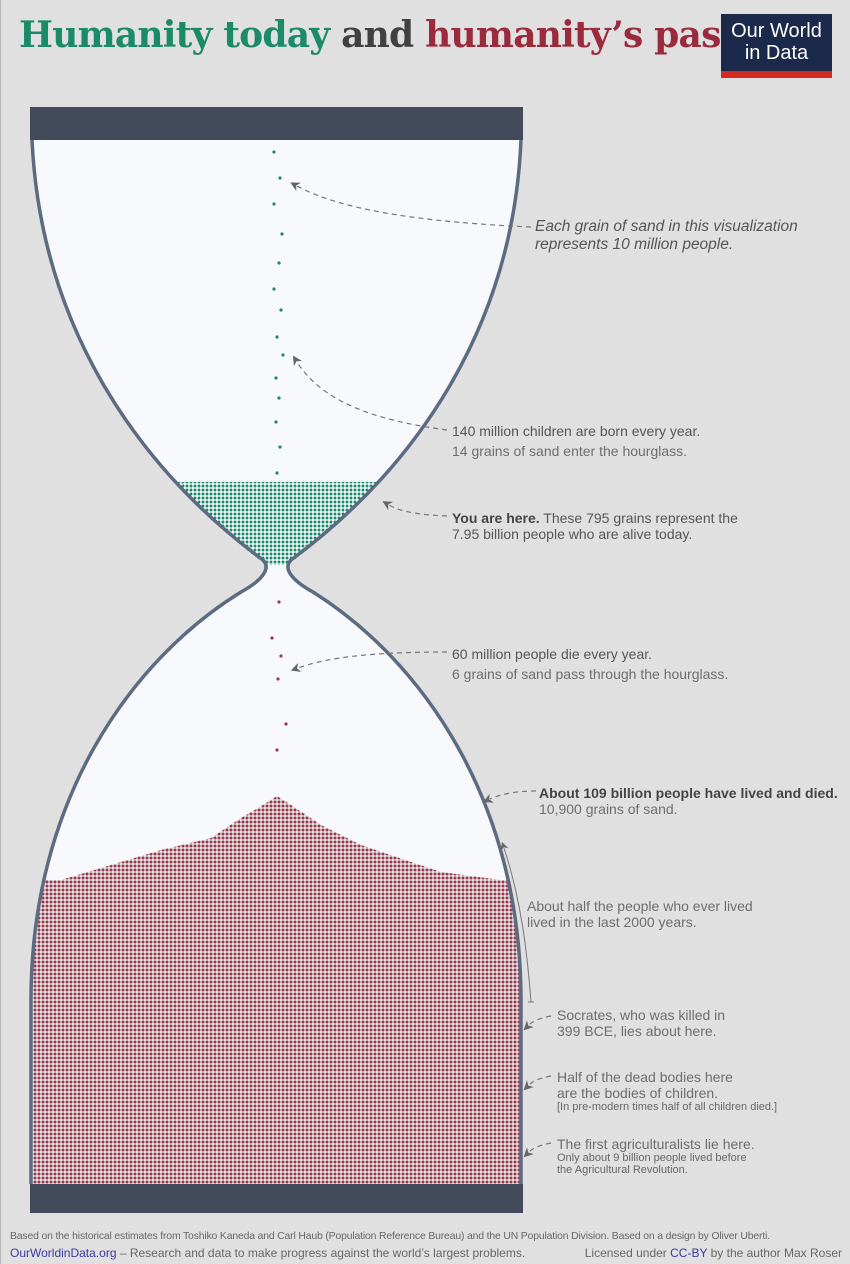 The height and width of the screenshot is (1264, 850). Describe the element at coordinates (608, 809) in the screenshot. I see `total-line2: 10,900 grains of sand.` at that location.